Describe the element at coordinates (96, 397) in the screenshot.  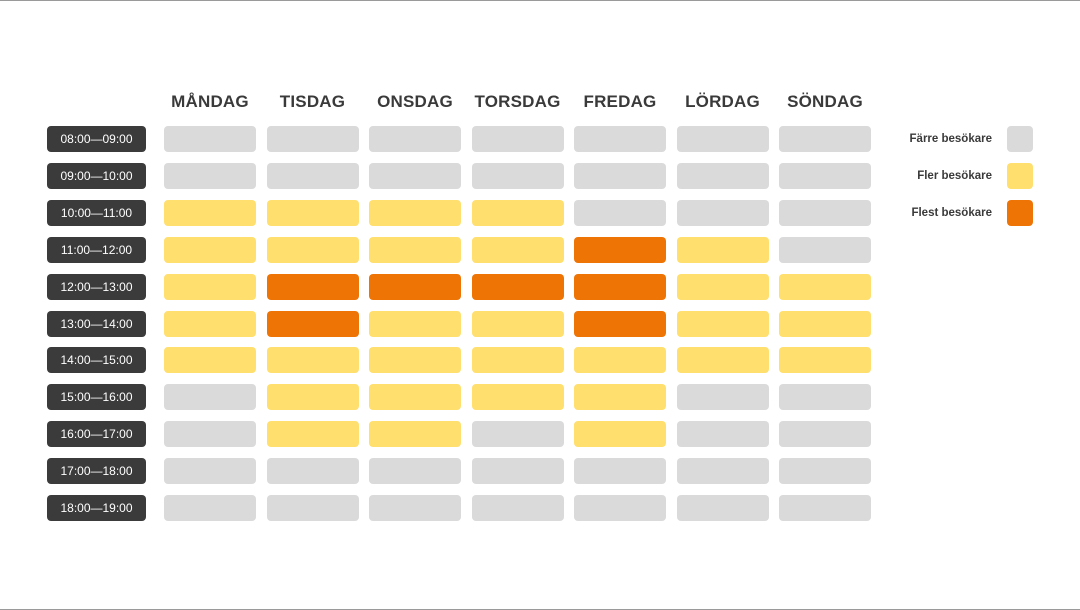
I see `time-slot-label: 15:00—16:00` at that location.